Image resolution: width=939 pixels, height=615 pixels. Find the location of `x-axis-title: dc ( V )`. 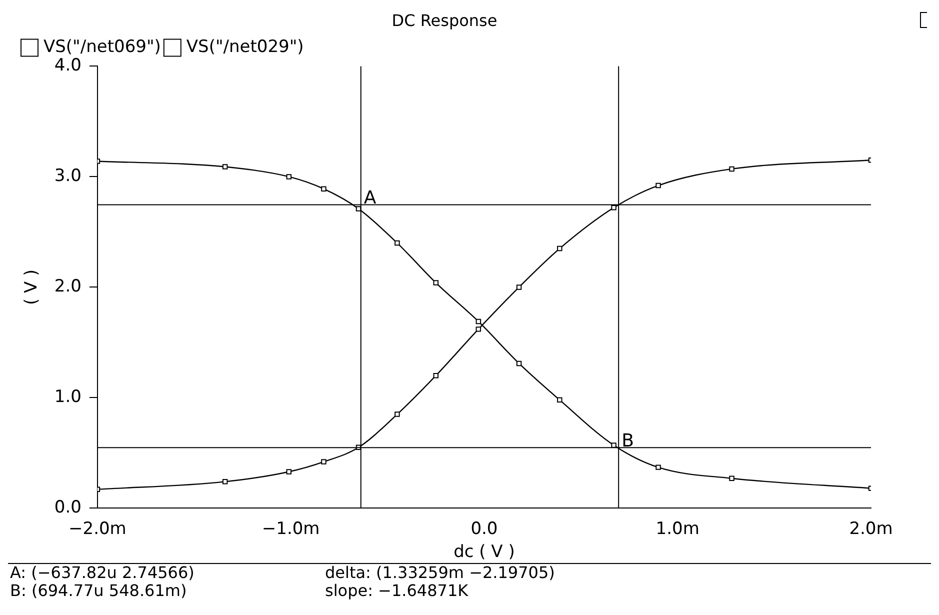

x-axis-title: dc ( V ) is located at coordinates (484, 552).